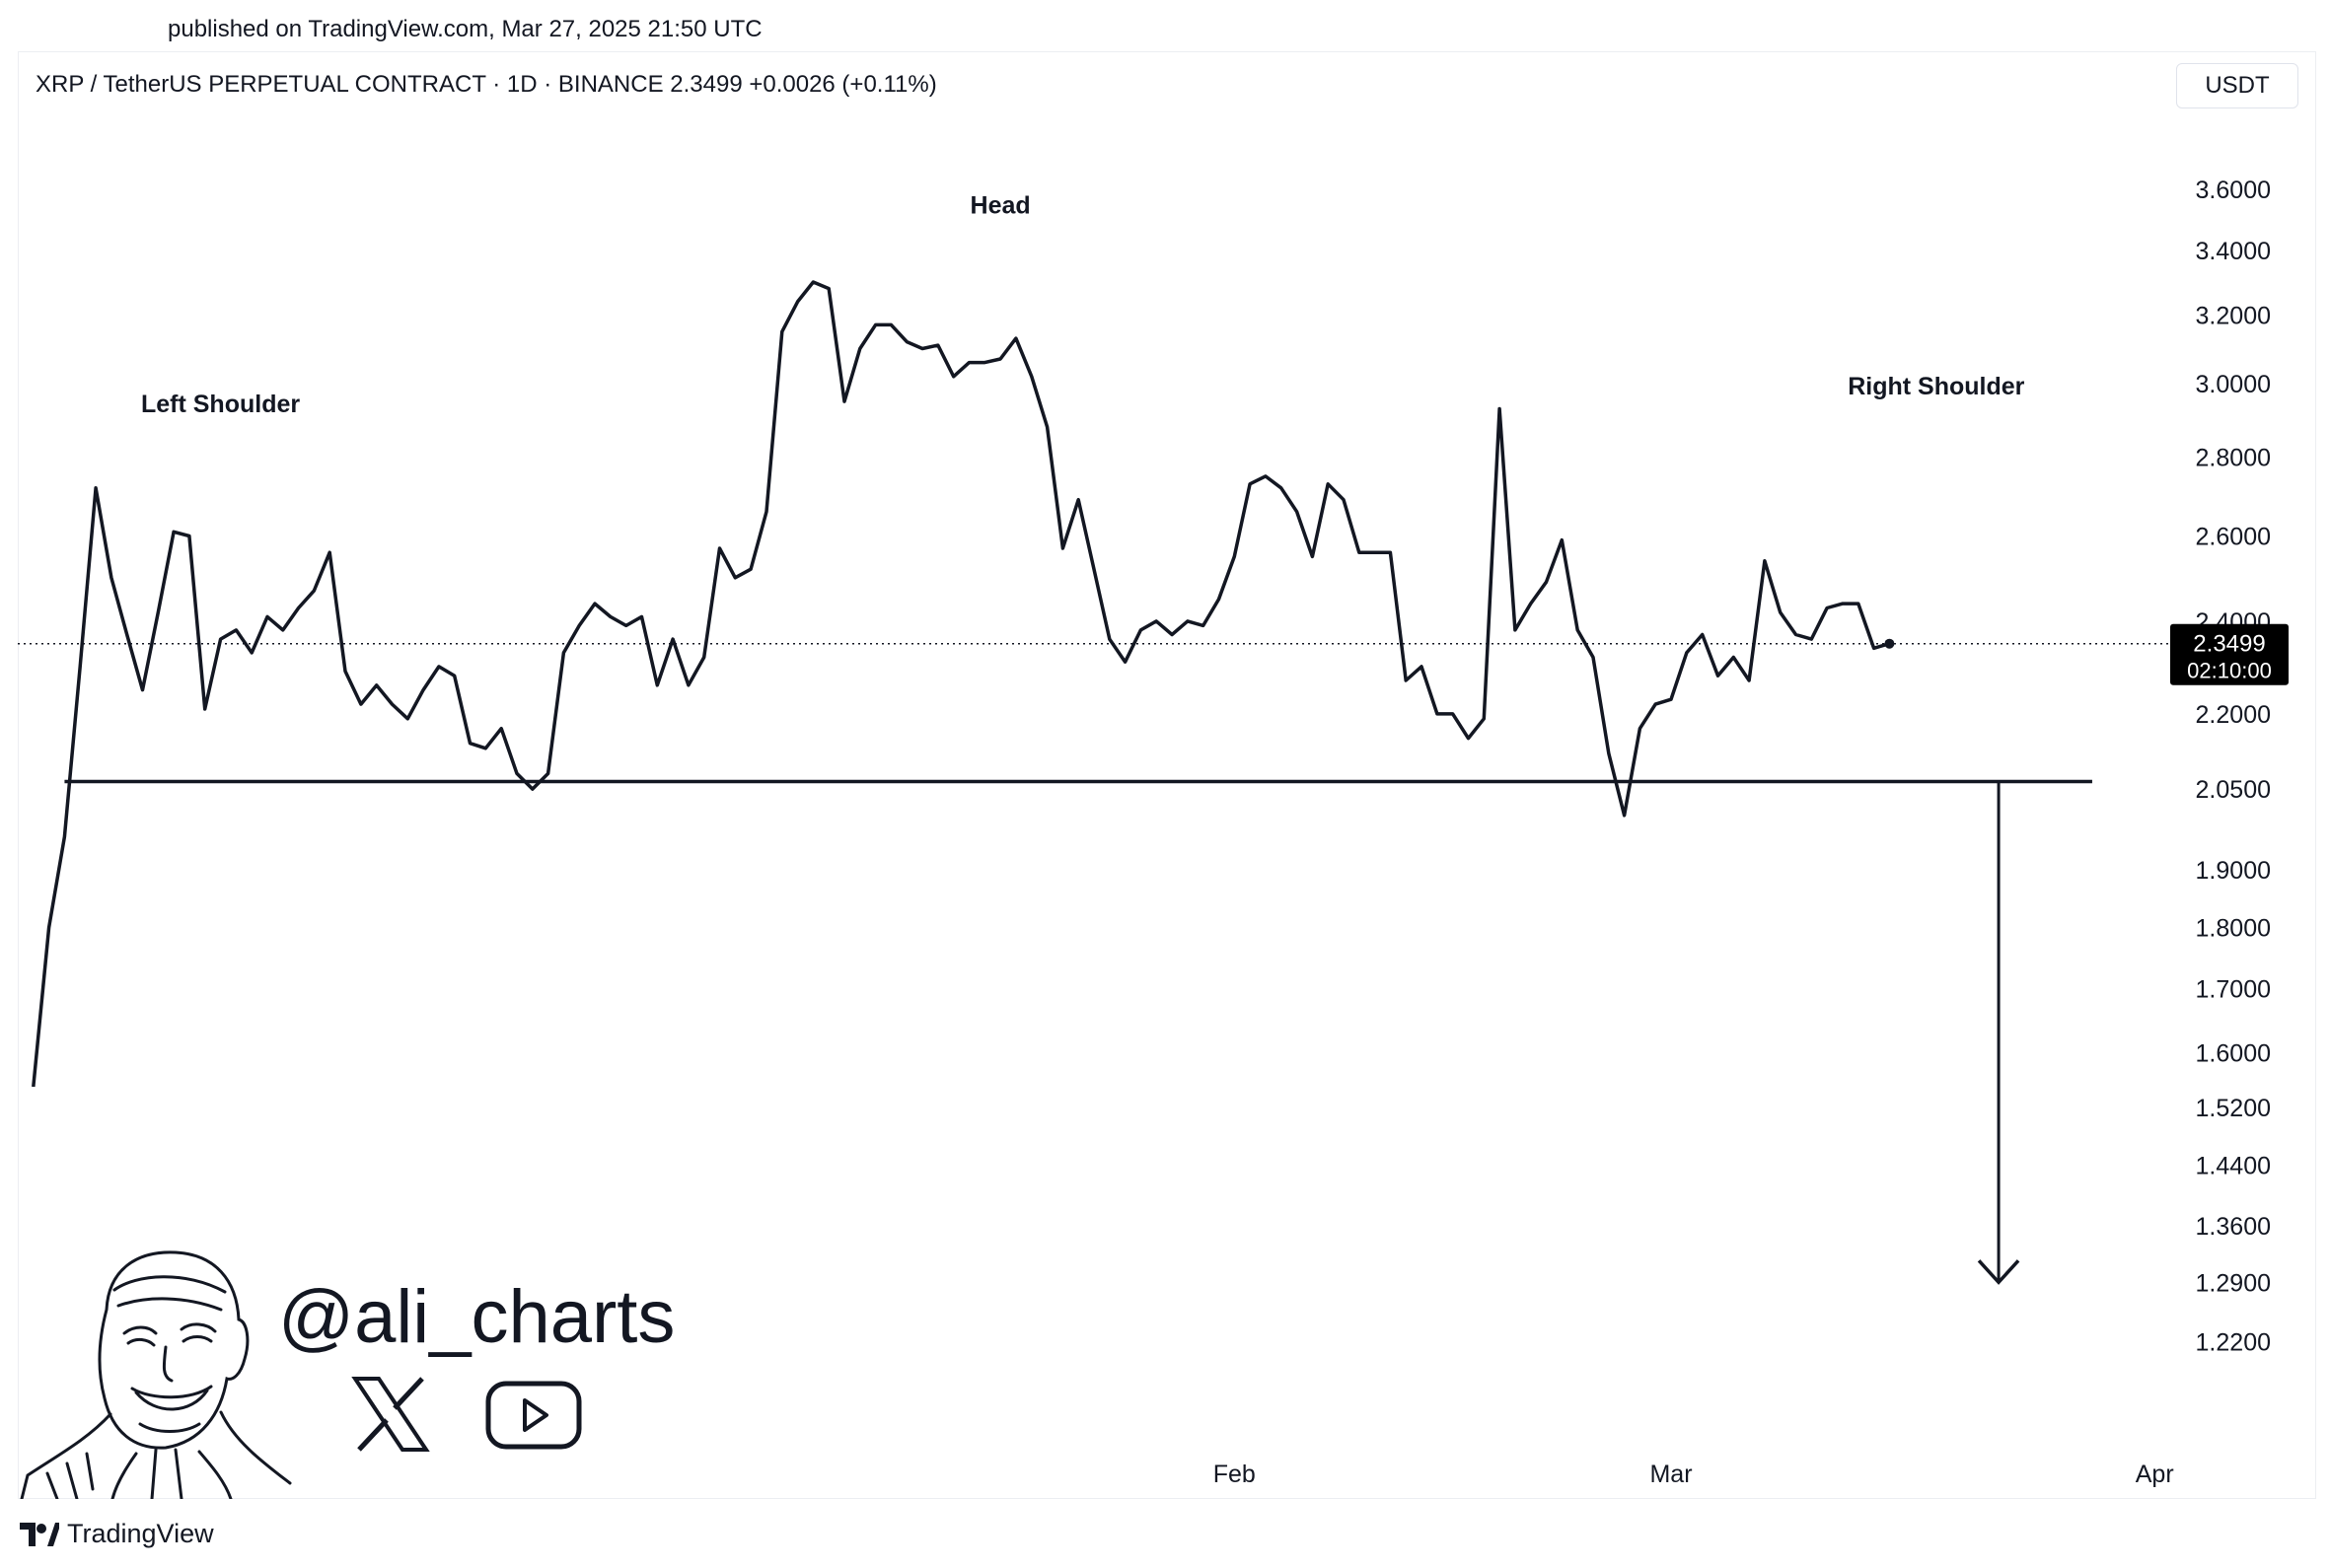 This screenshot has height=1568, width=2330. What do you see at coordinates (2155, 1474) in the screenshot?
I see `x-tick-label: Apr` at bounding box center [2155, 1474].